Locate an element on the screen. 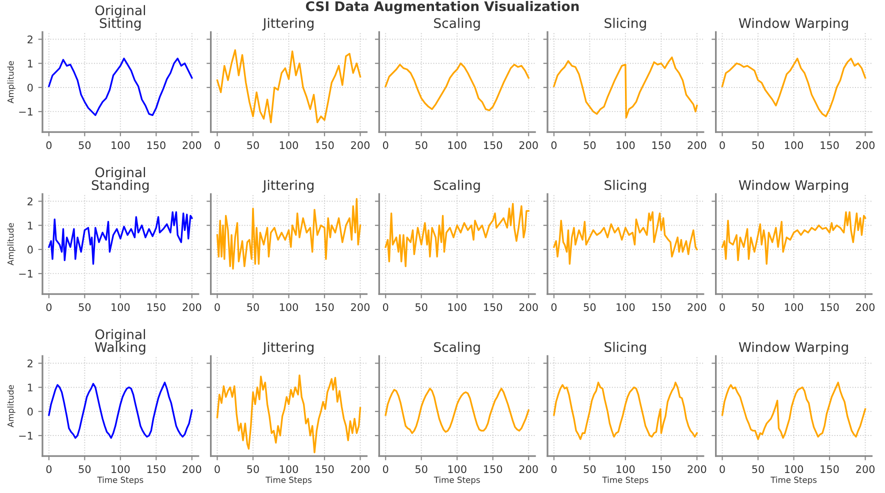 Image resolution: width=885 pixels, height=493 pixels. chart-title: Original Walking is located at coordinates (120, 342).